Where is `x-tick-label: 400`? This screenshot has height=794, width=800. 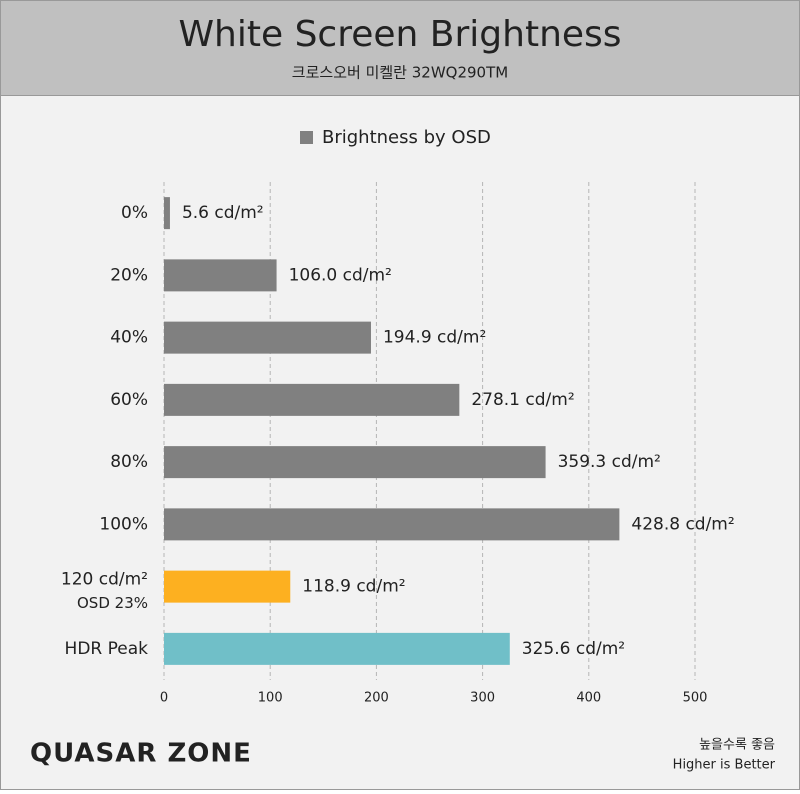 x-tick-label: 400 is located at coordinates (588, 698).